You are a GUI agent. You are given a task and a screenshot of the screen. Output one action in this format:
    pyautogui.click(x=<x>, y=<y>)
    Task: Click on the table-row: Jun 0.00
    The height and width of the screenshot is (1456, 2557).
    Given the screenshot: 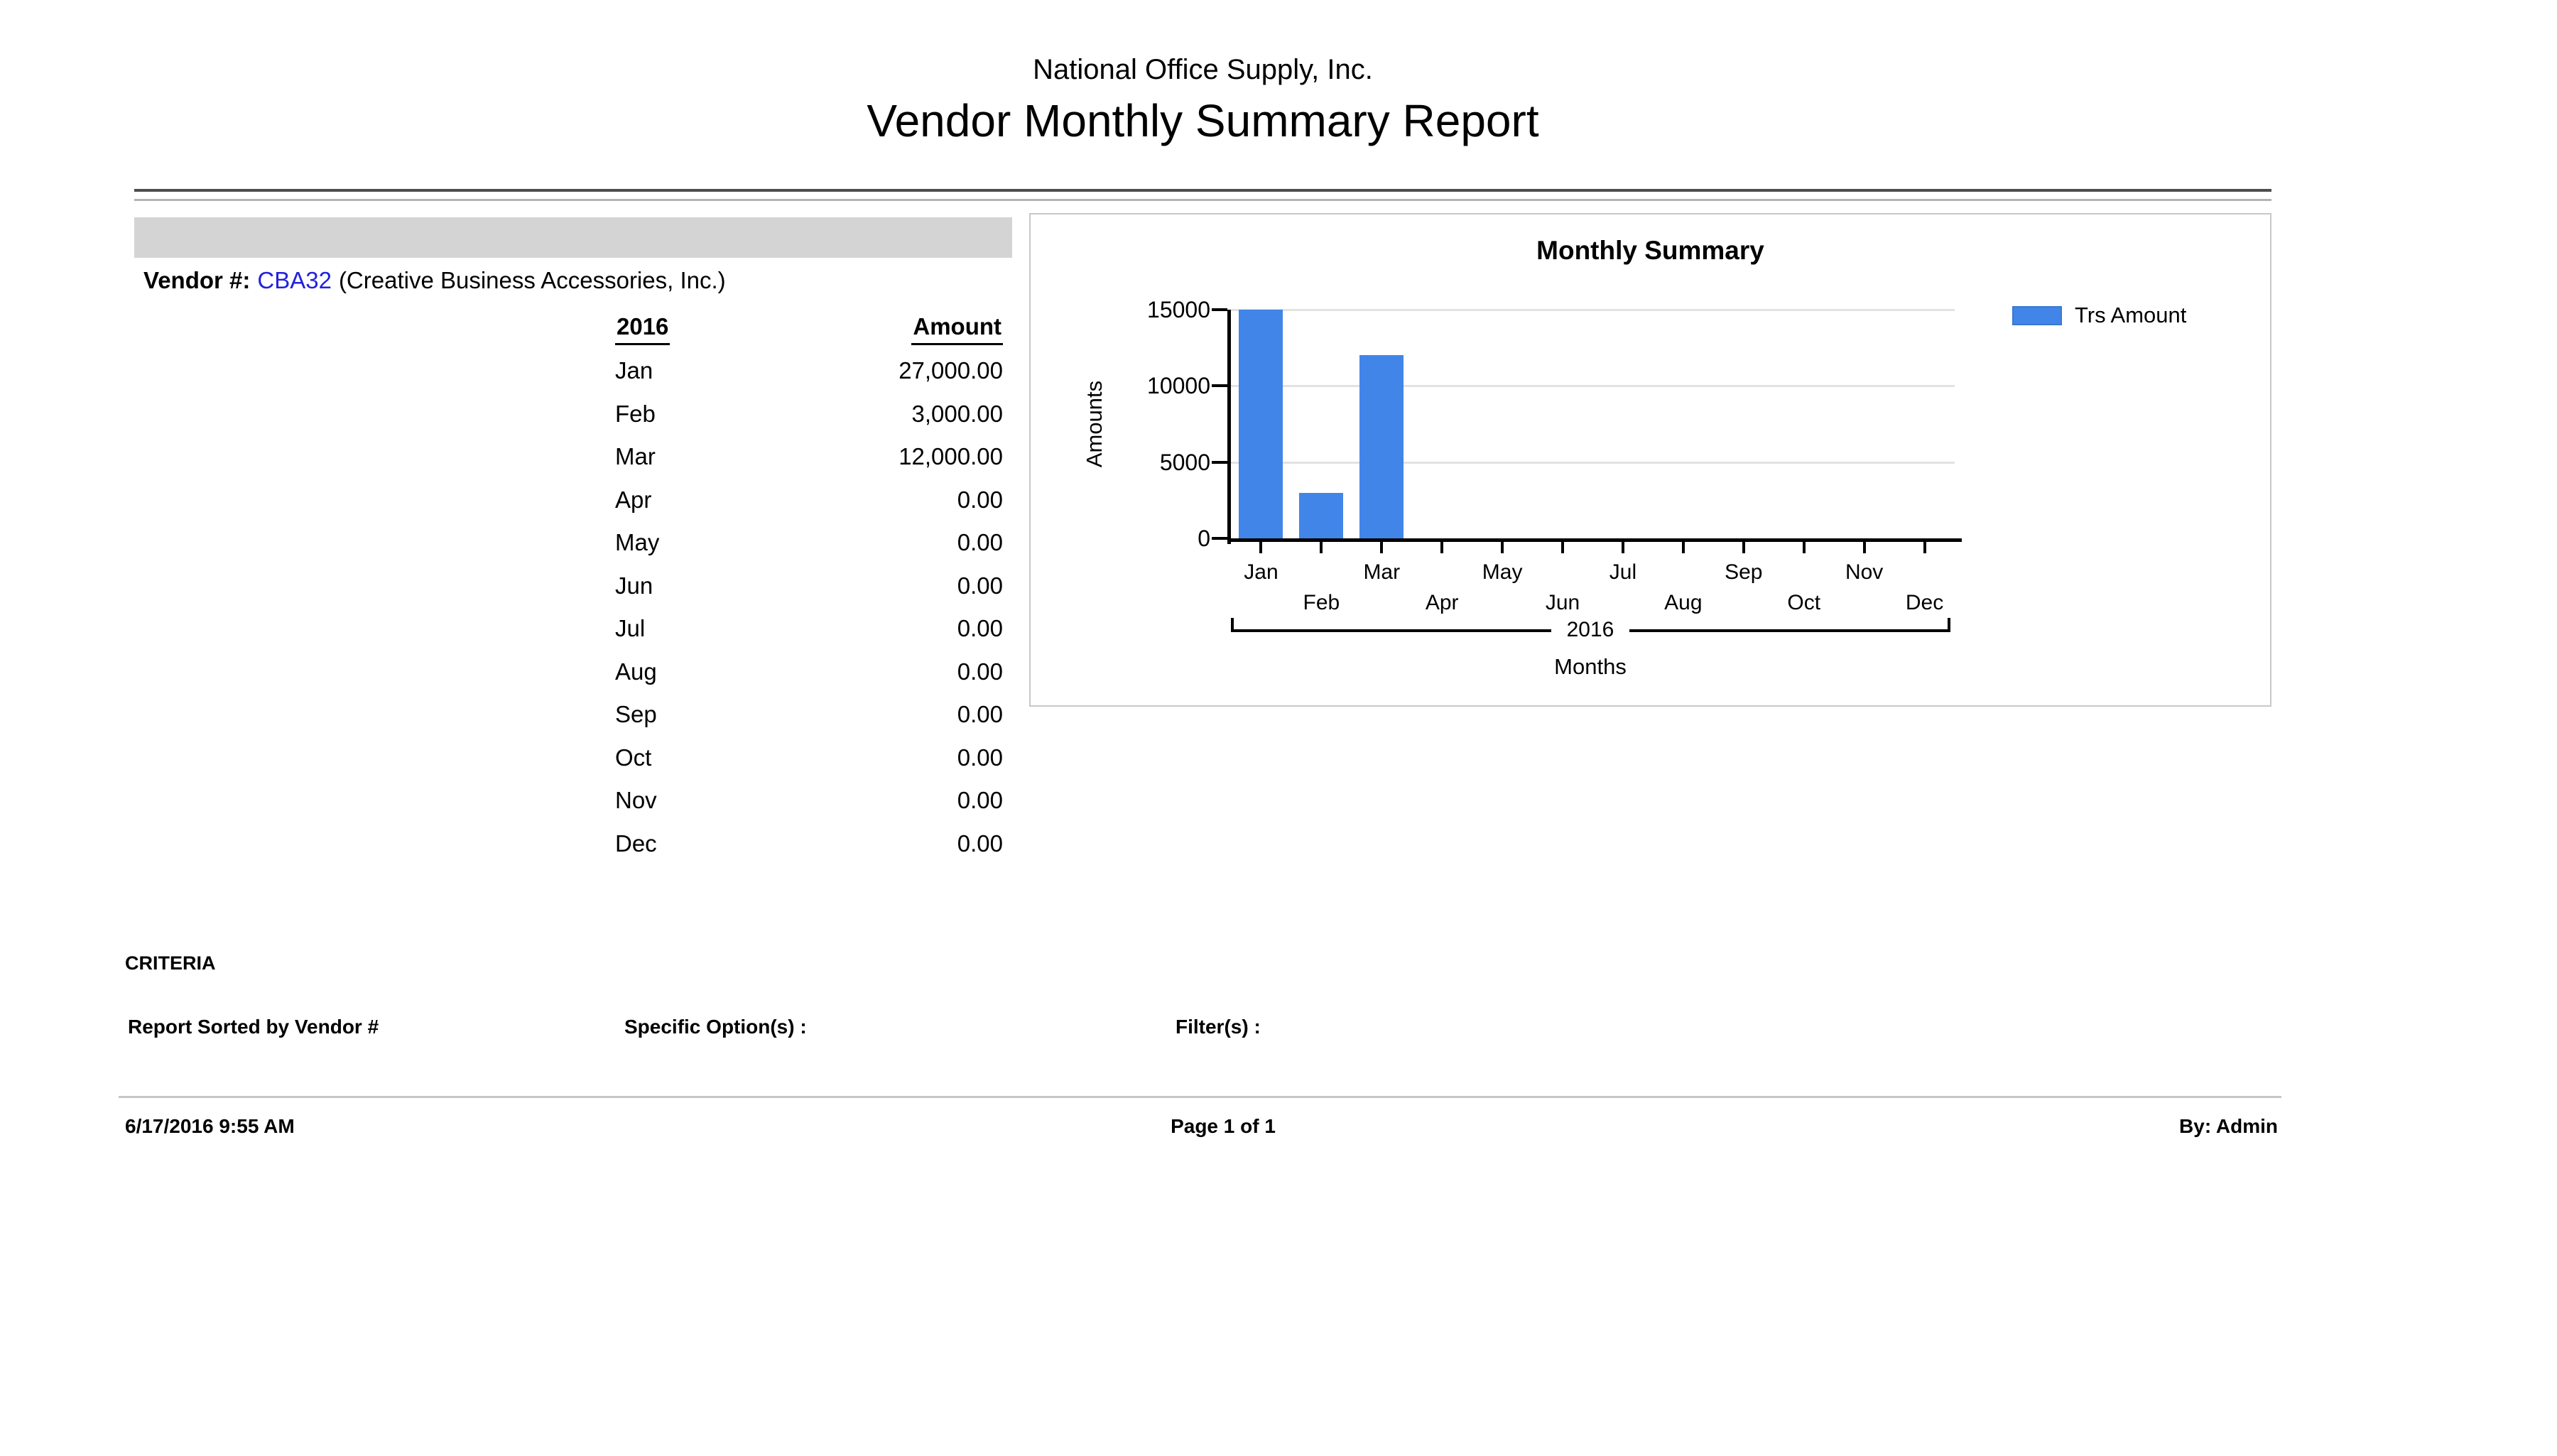 What is the action you would take?
    pyautogui.click(x=809, y=586)
    